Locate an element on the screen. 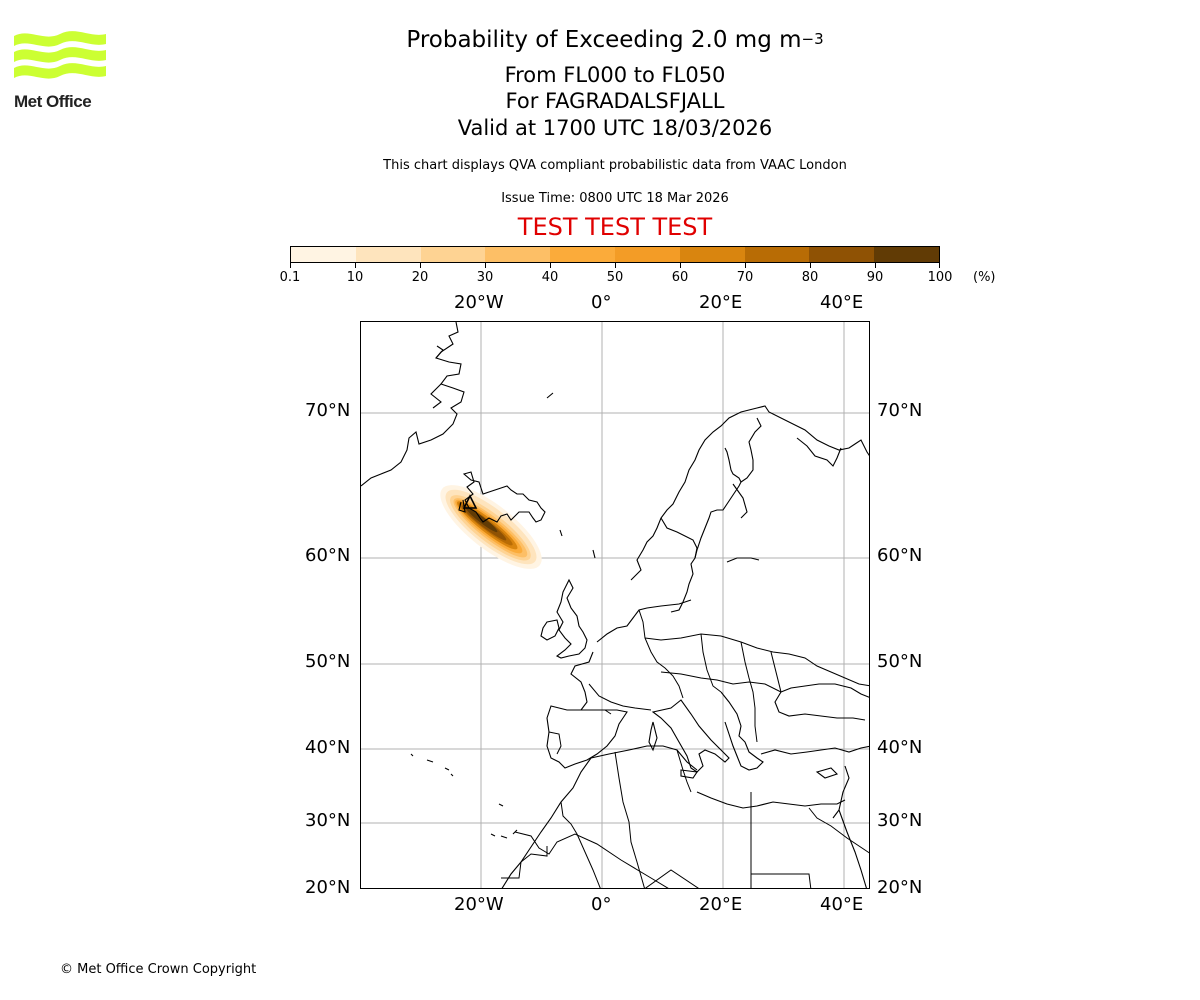  issue-time: Issue Time: 0800 UTC 18 Mar 2026 is located at coordinates (615, 198).